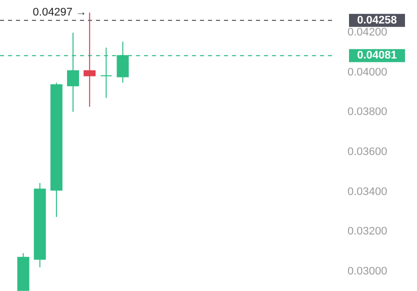  What do you see at coordinates (368, 32) in the screenshot?
I see `y-tick-label: 0.04200` at bounding box center [368, 32].